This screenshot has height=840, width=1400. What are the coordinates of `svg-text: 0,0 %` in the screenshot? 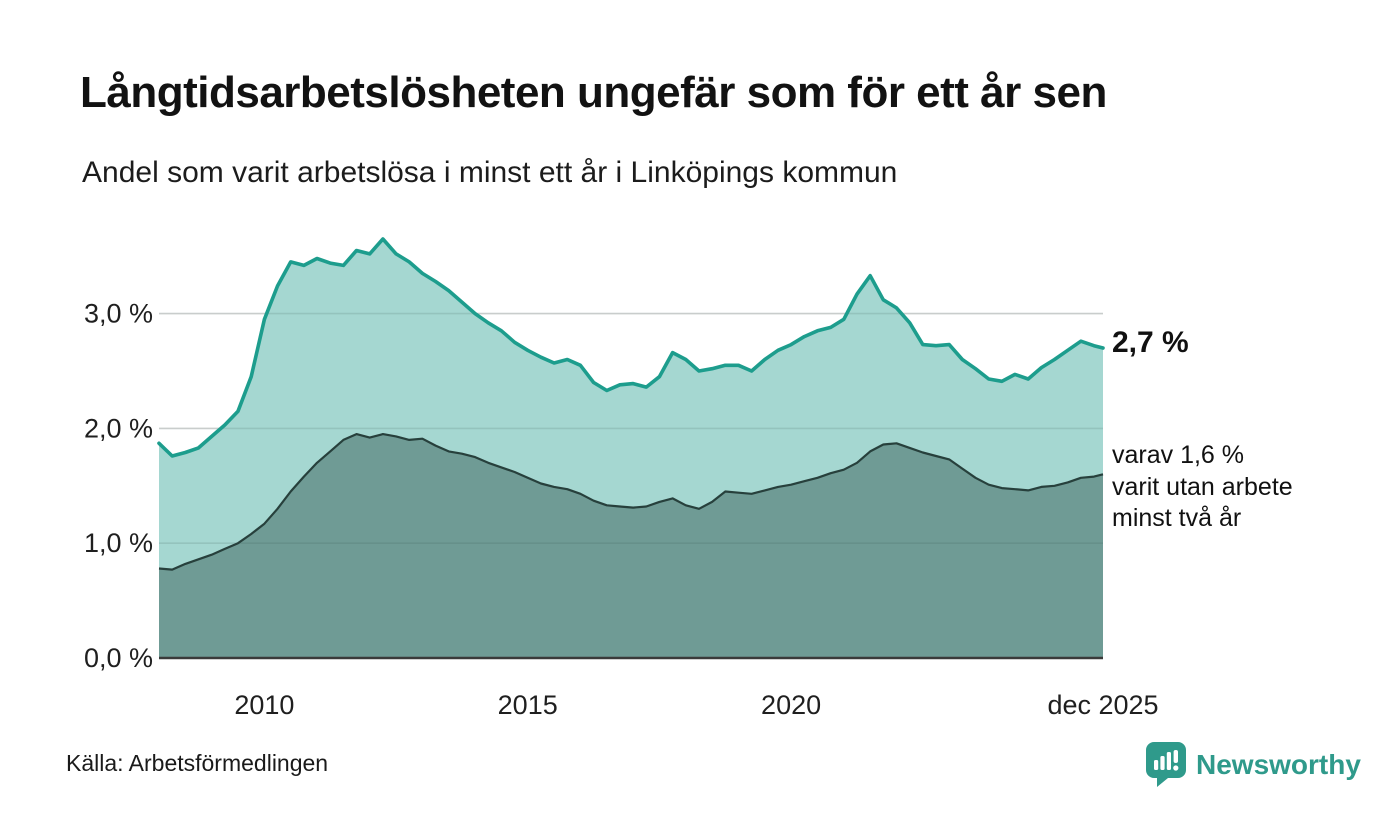 It's located at (118, 658).